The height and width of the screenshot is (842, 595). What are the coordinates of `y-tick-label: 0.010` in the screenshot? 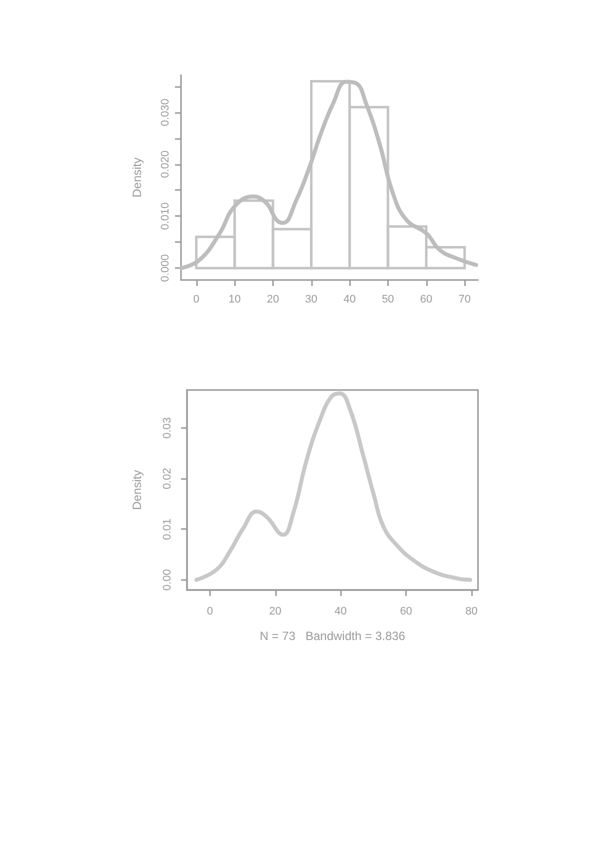 It's located at (166, 216).